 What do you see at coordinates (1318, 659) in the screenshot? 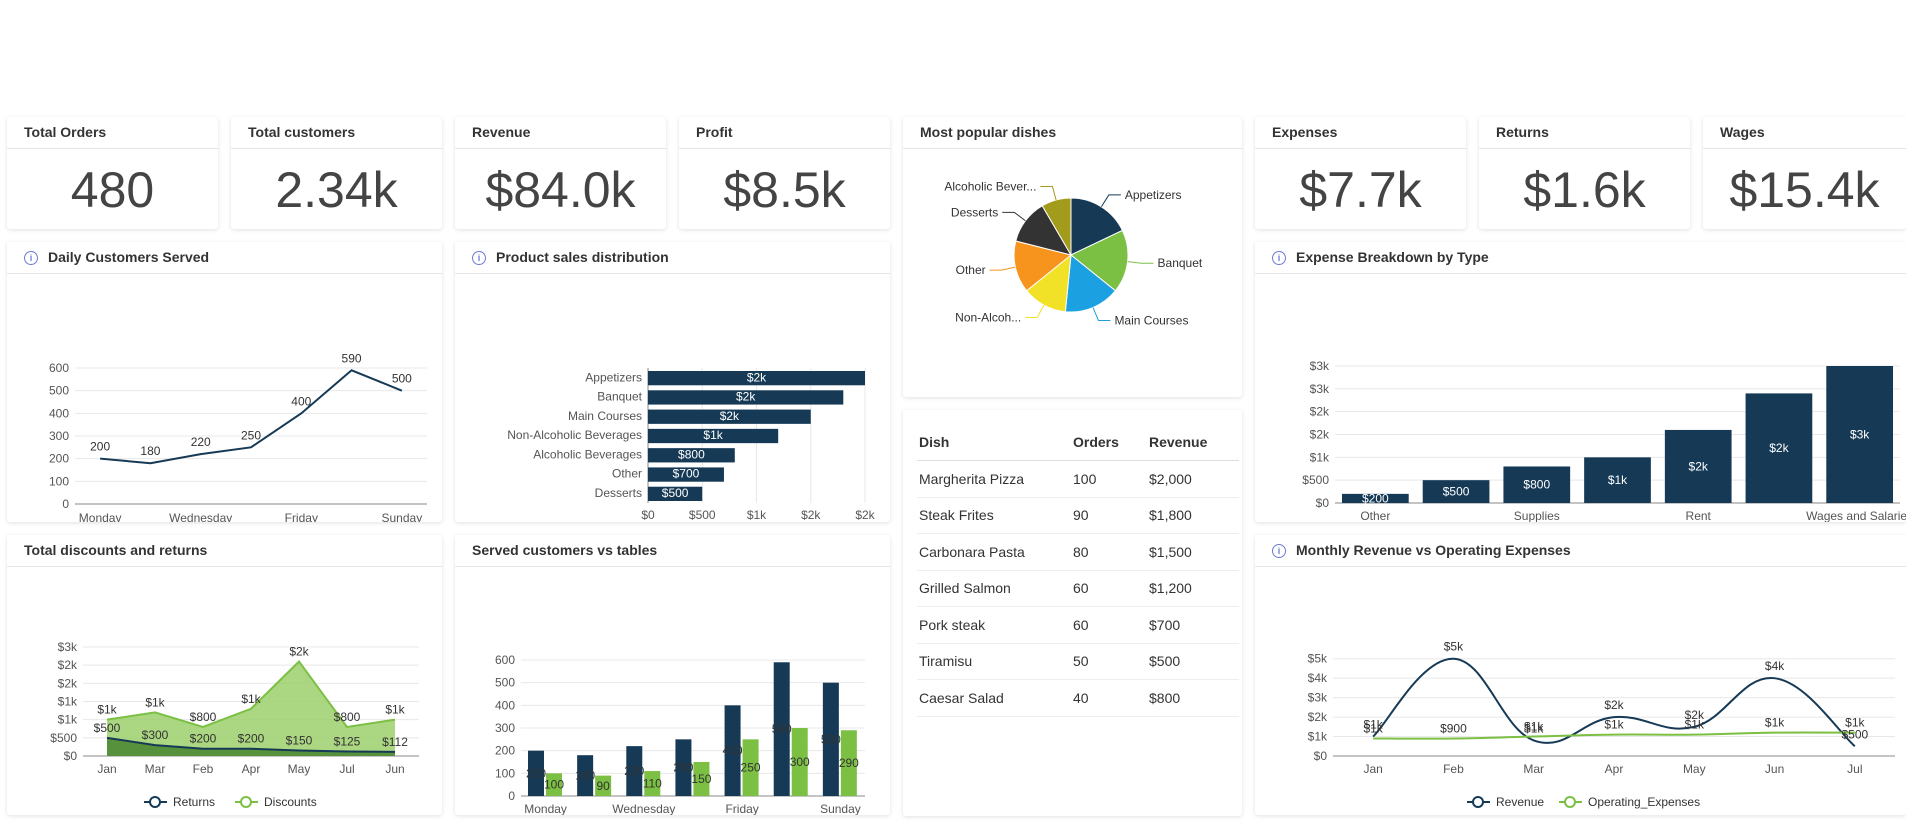
I see `y-tick-label: $5k` at bounding box center [1318, 659].